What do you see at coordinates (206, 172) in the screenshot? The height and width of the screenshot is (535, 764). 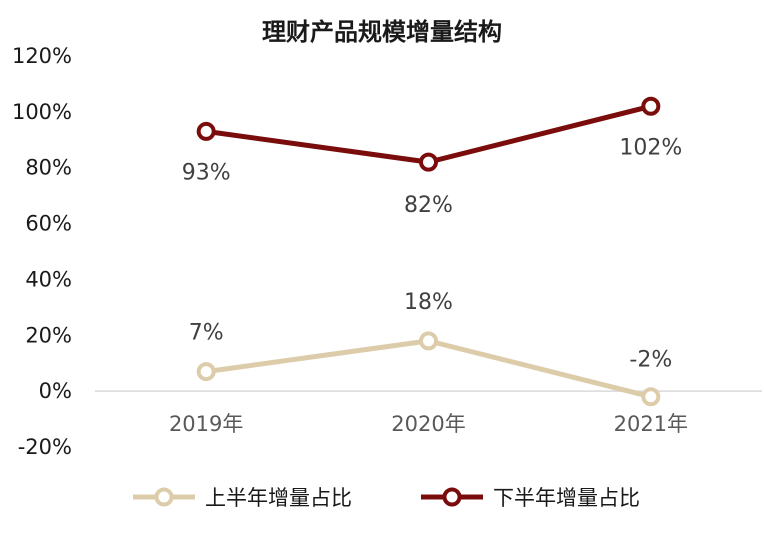 I see `data-label: 93%` at bounding box center [206, 172].